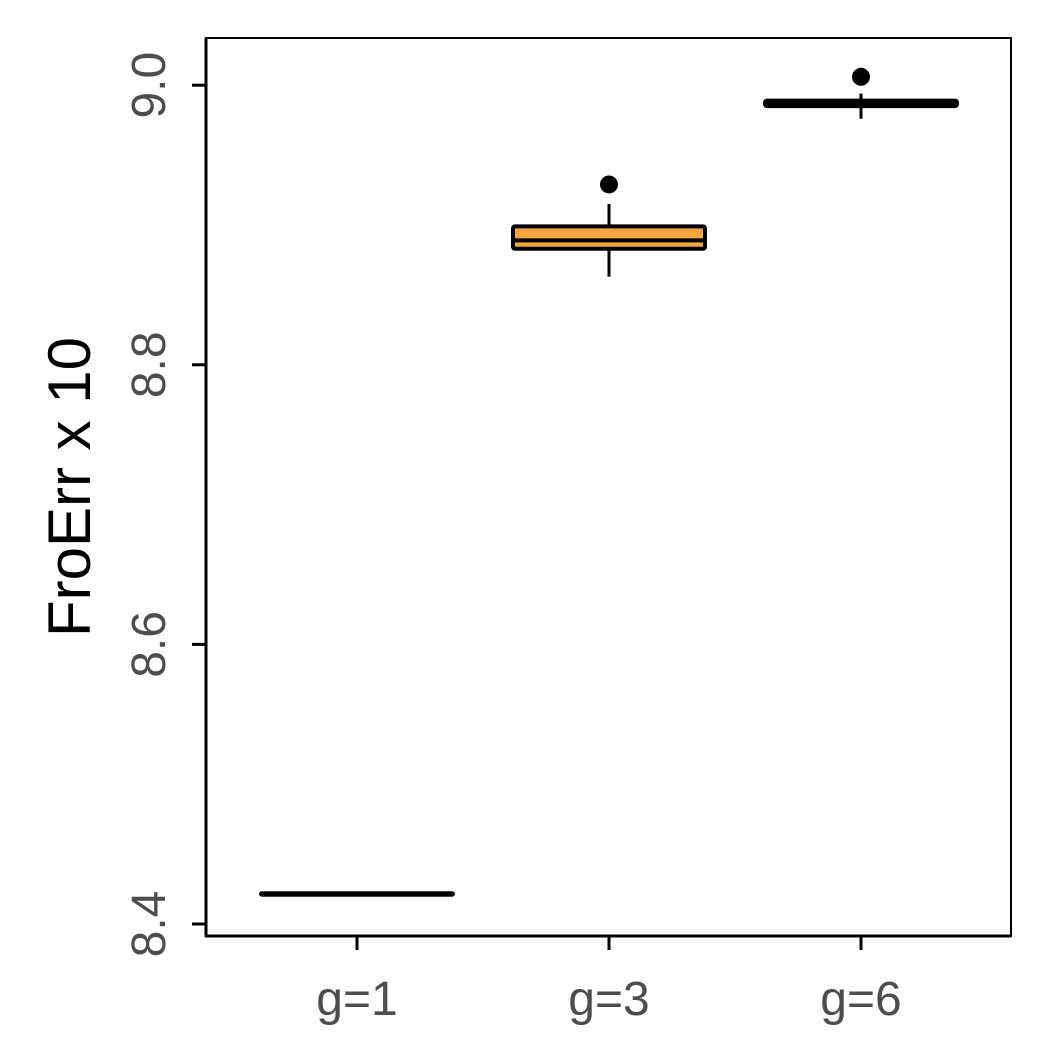 Image resolution: width=1050 pixels, height=1050 pixels. Describe the element at coordinates (149, 644) in the screenshot. I see `y-tick-label: 8.6` at that location.